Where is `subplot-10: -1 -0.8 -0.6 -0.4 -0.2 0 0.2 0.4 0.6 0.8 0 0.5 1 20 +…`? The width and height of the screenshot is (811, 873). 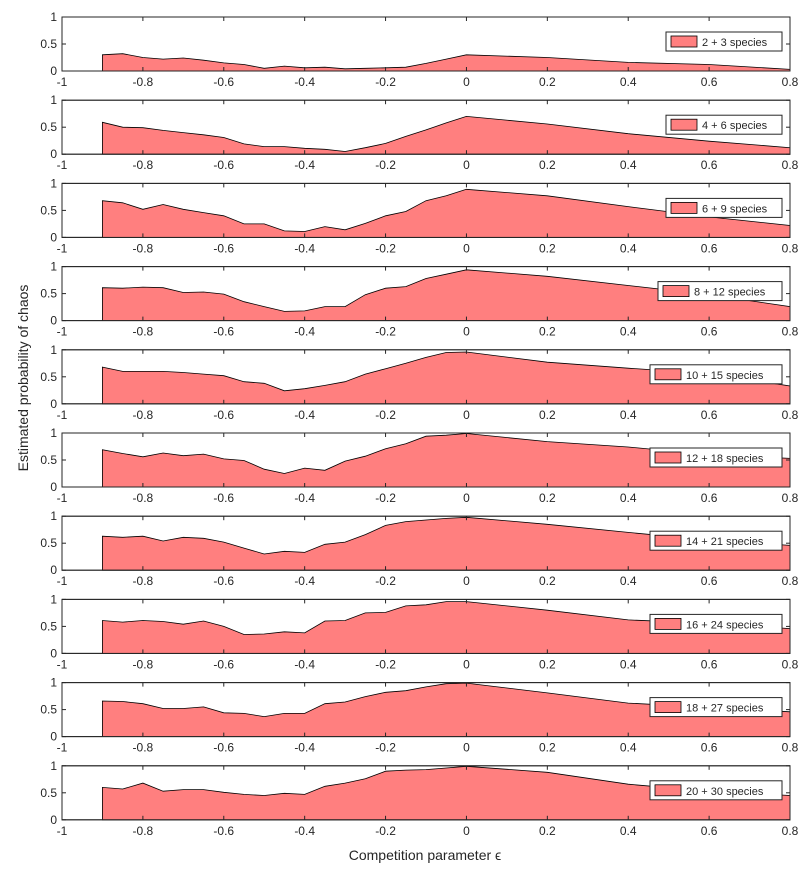 subplot-10: -1 -0.8 -0.6 -0.4 -0.2 0 0.2 0.4 0.6 0.8 0 0.5 1 20 +… is located at coordinates (419, 798).